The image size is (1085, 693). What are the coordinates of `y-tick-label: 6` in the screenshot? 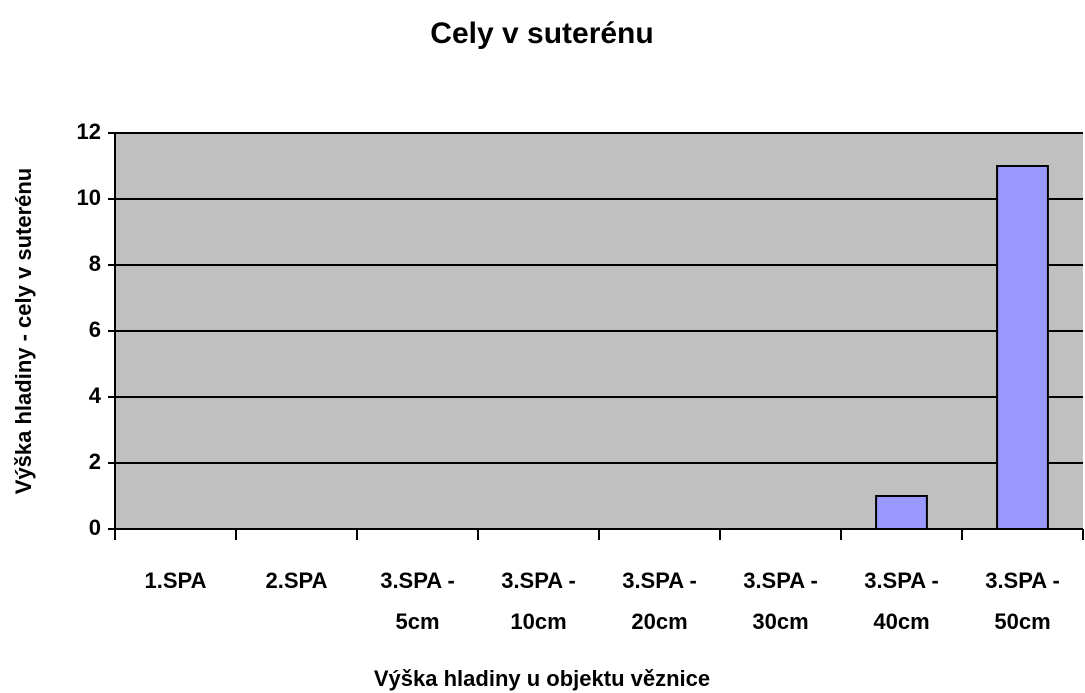 It's located at (95, 329).